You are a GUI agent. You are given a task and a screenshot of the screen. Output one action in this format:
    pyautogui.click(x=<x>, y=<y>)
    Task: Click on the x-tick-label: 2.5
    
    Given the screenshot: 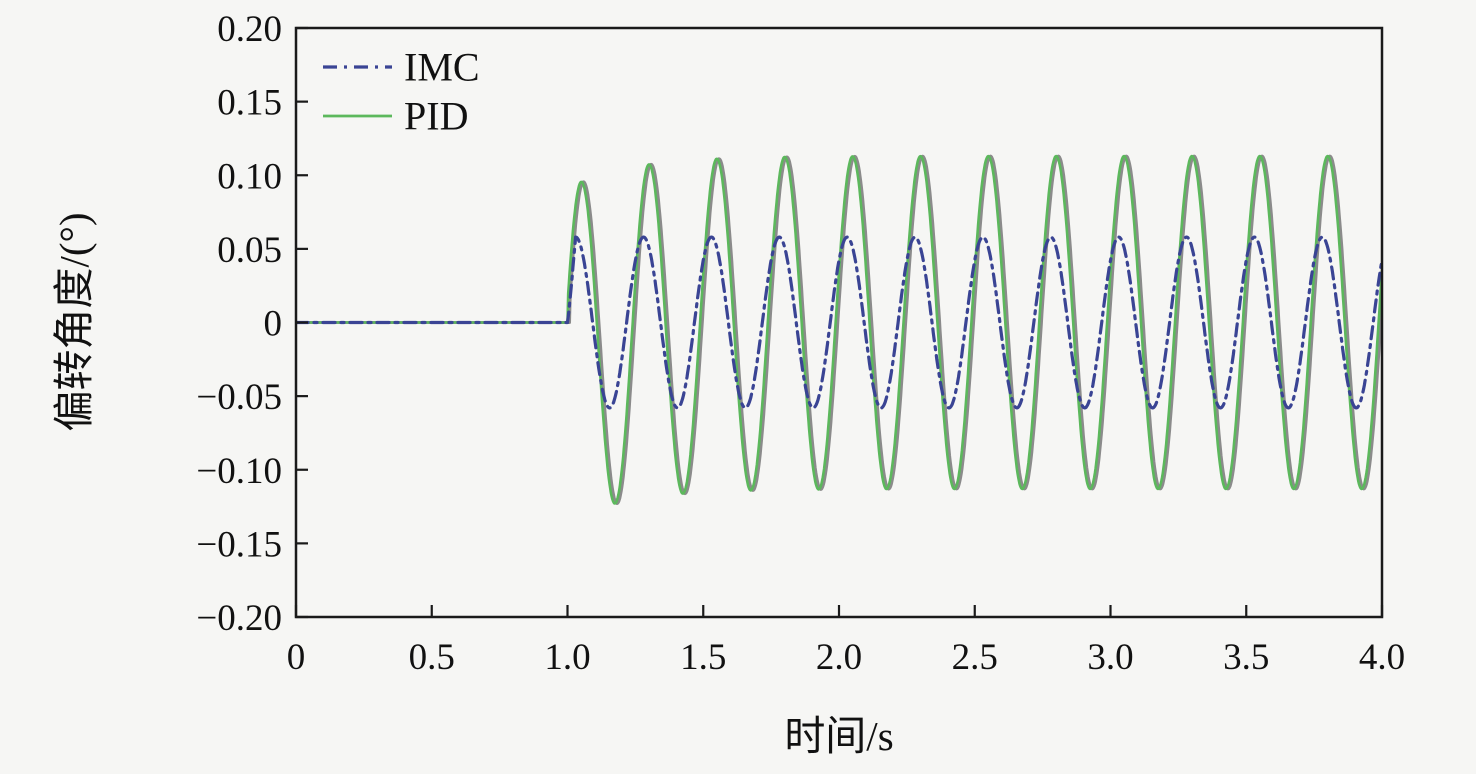 What is the action you would take?
    pyautogui.click(x=975, y=657)
    